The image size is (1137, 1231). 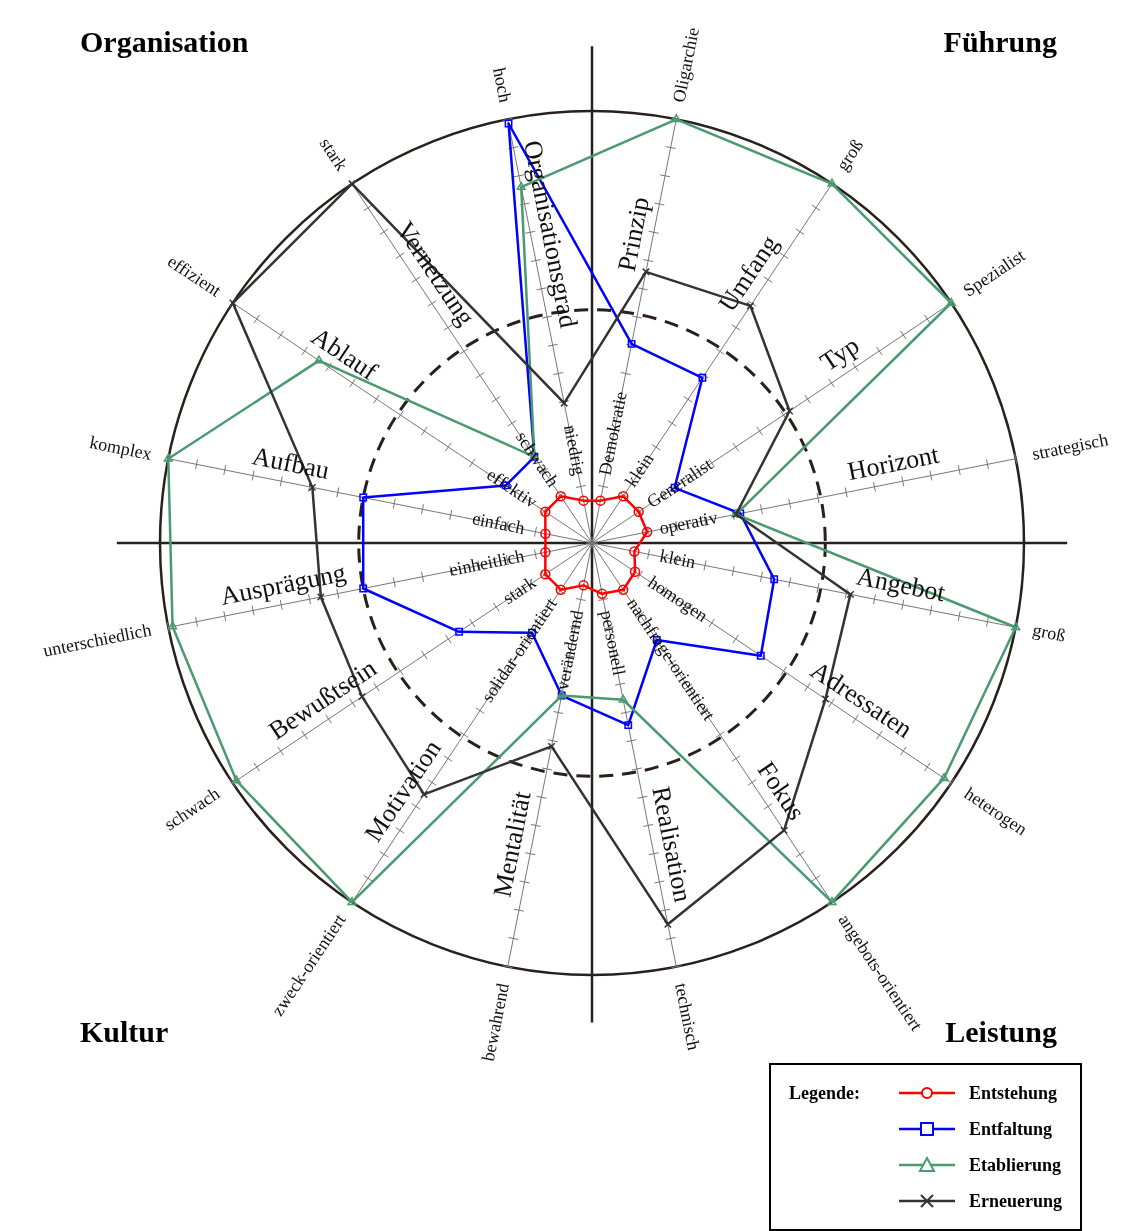 I want to click on text: Kultur, so click(x=124, y=1032).